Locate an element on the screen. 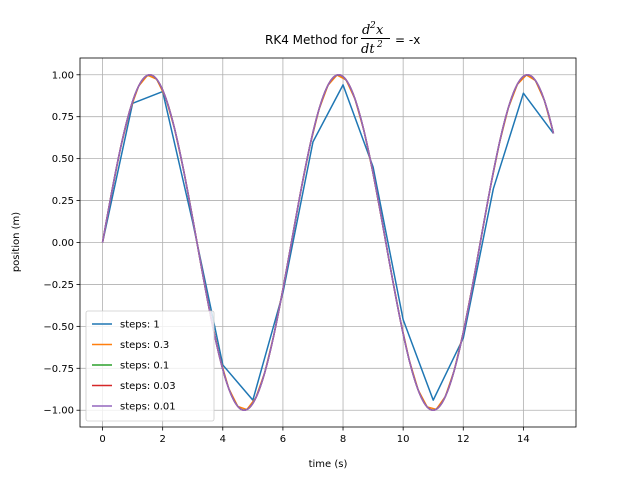 The width and height of the screenshot is (640, 480). title-num-exp: 2 is located at coordinates (372, 26).